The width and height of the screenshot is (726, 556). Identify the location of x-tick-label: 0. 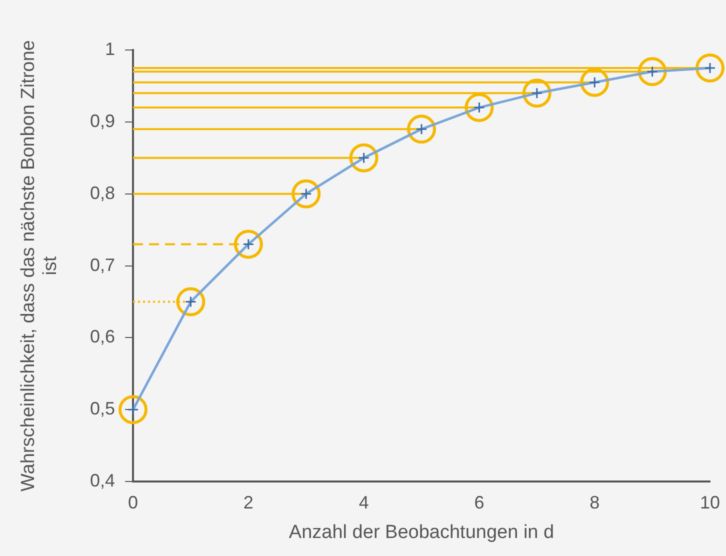
(133, 502).